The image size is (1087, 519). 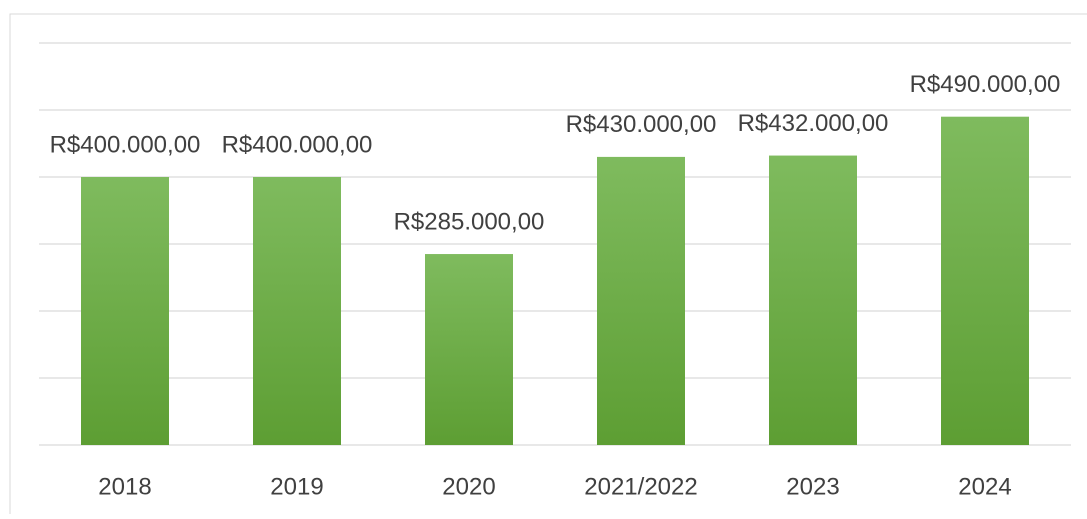 I want to click on data-label: R$285.000,00, so click(x=469, y=221).